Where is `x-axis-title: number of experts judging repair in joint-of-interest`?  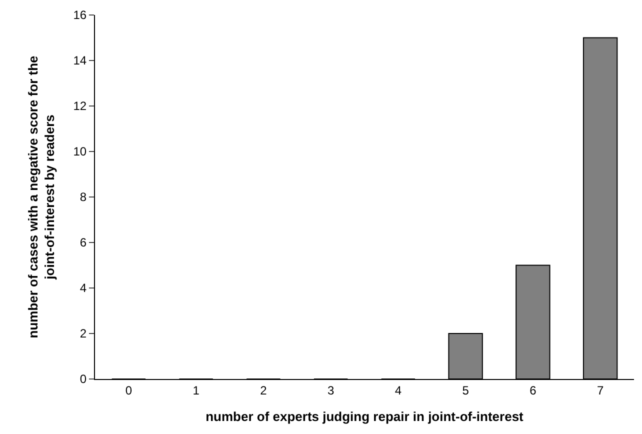 x-axis-title: number of experts judging repair in joint-of-interest is located at coordinates (365, 416).